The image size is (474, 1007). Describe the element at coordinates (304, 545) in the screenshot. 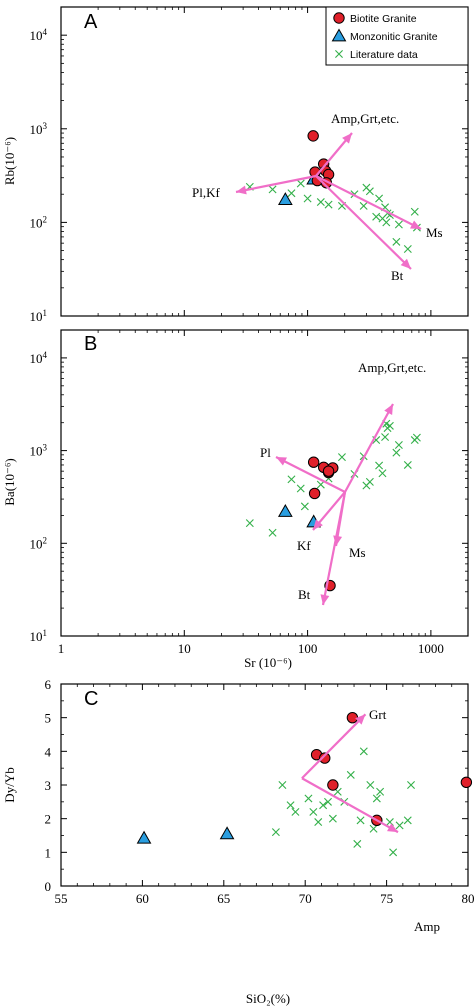

I see `annotation-kf: Kf` at that location.